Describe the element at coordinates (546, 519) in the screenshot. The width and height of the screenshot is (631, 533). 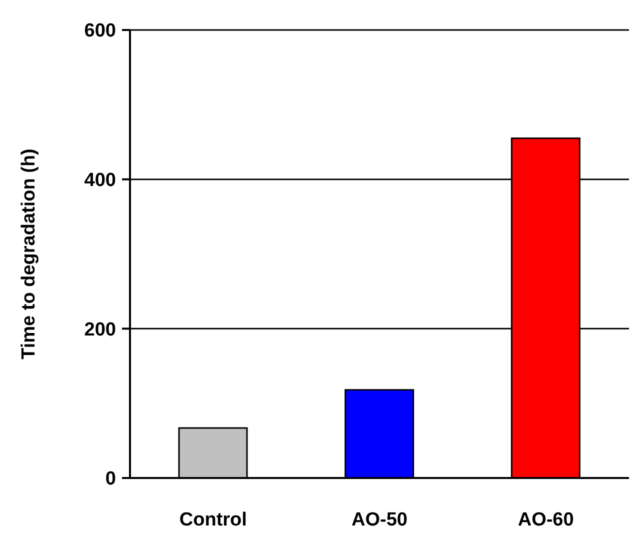
I see `x-tick-label: AO-60` at that location.